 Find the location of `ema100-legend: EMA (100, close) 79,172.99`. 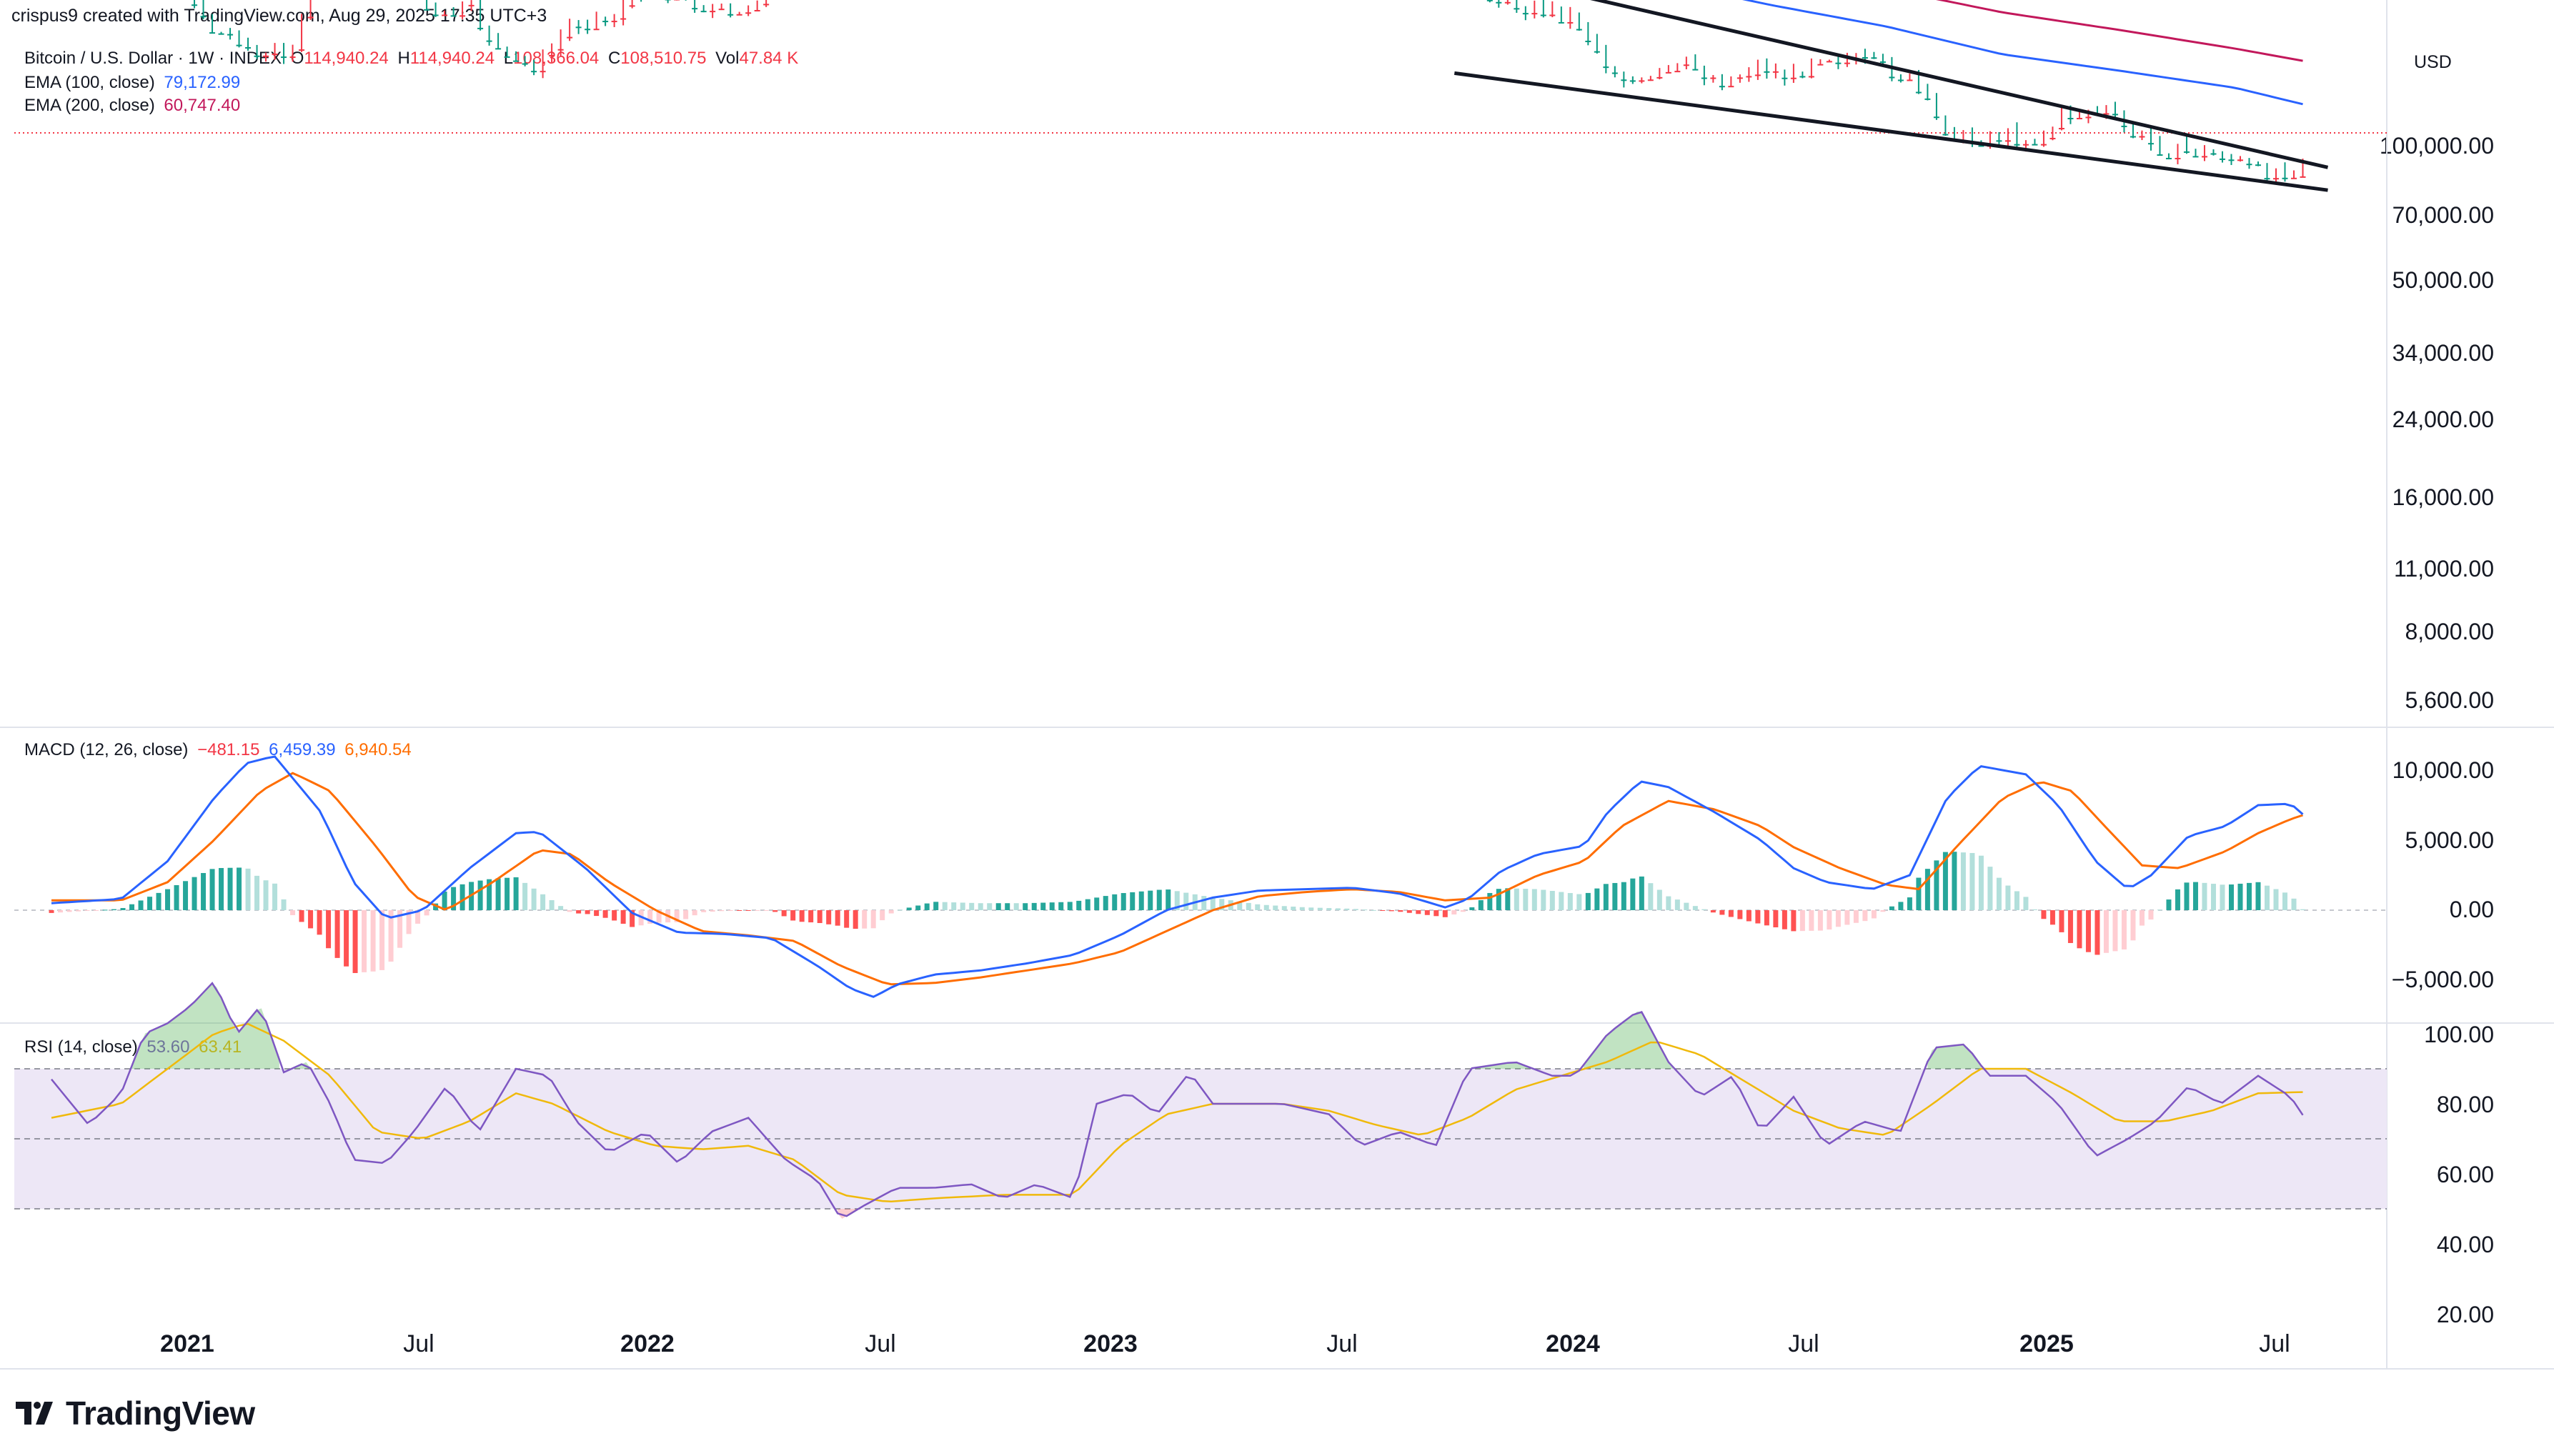

ema100-legend: EMA (100, close) 79,172.99 is located at coordinates (132, 82).